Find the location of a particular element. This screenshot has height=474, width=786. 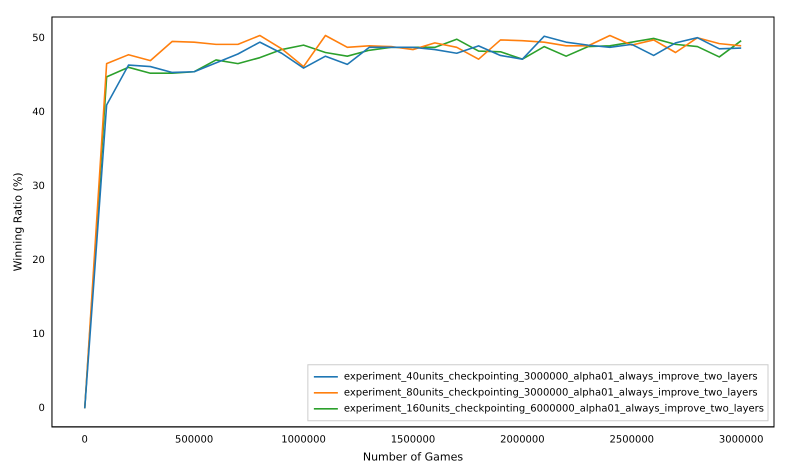

legend-label: experiment_160units_checkpointing_6000000_alpha01_always_improve_two_layers is located at coordinates (554, 408).